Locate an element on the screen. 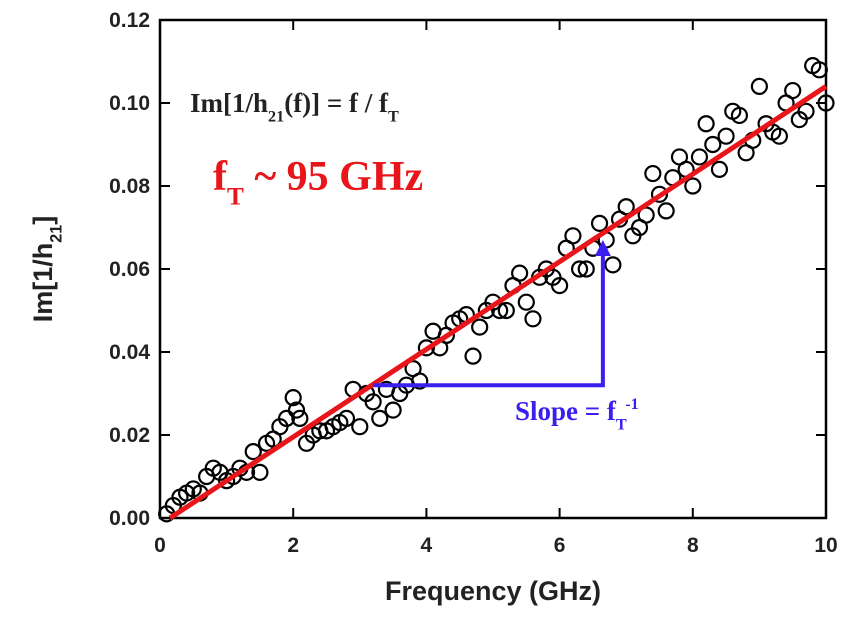  annotation: Slope = fT -1 is located at coordinates (577, 414).